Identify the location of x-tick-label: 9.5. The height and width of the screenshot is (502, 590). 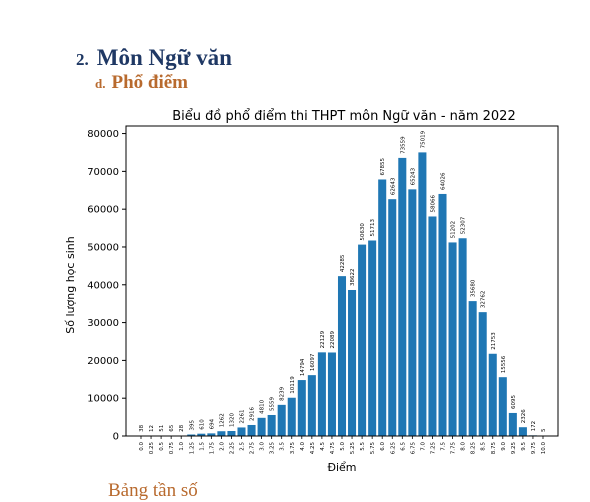
(524, 446).